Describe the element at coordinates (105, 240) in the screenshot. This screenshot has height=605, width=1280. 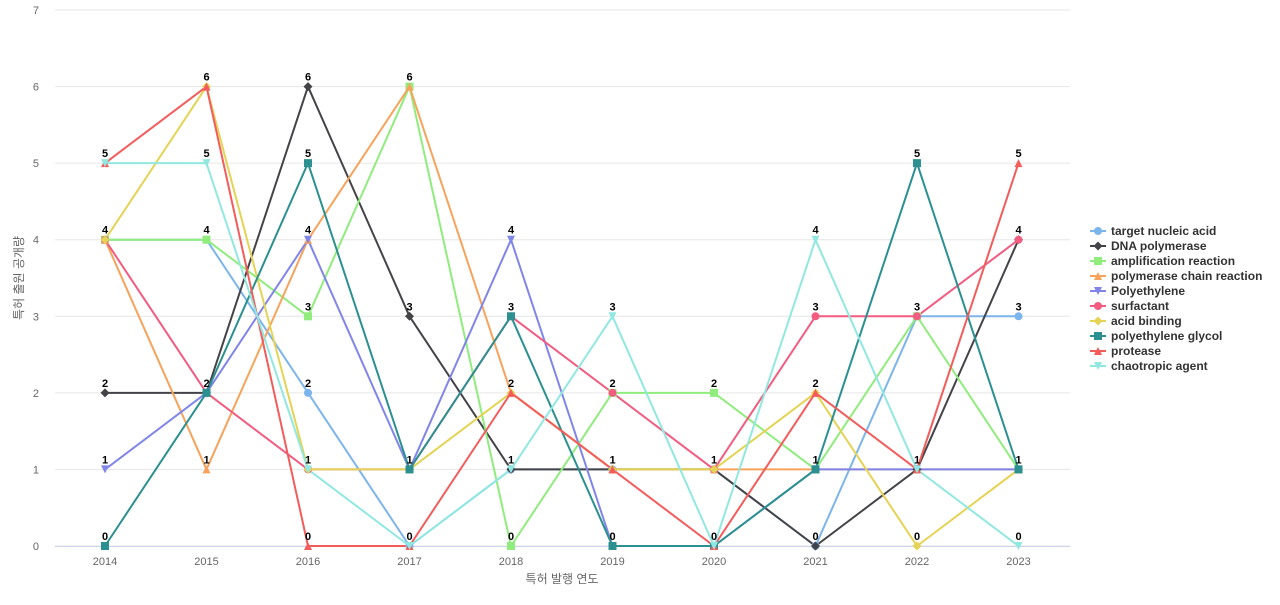
I see `data-point-acid-binding` at that location.